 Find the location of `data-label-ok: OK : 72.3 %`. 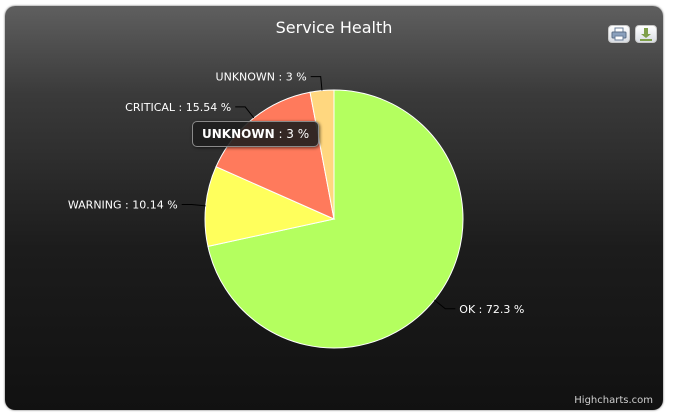

data-label-ok: OK : 72.3 % is located at coordinates (491, 309).